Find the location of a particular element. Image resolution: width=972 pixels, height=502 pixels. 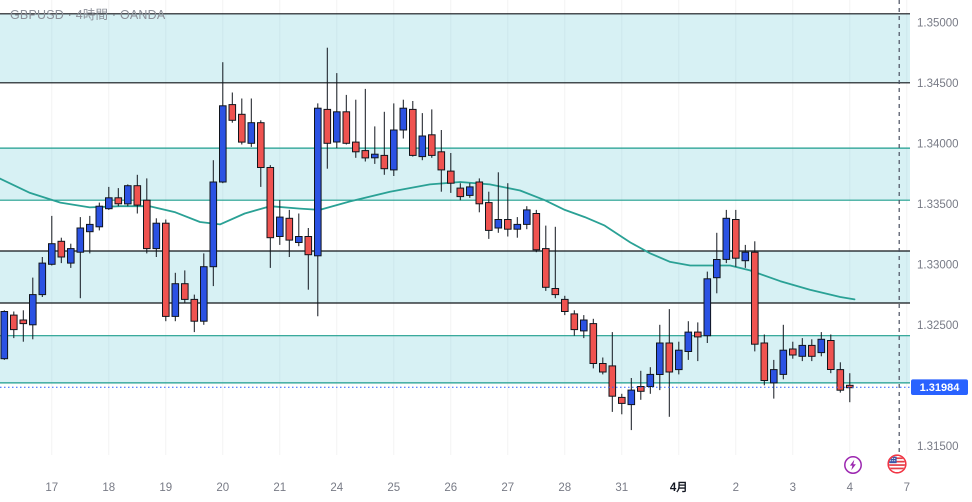

x-axis-label: 4月 is located at coordinates (679, 487).